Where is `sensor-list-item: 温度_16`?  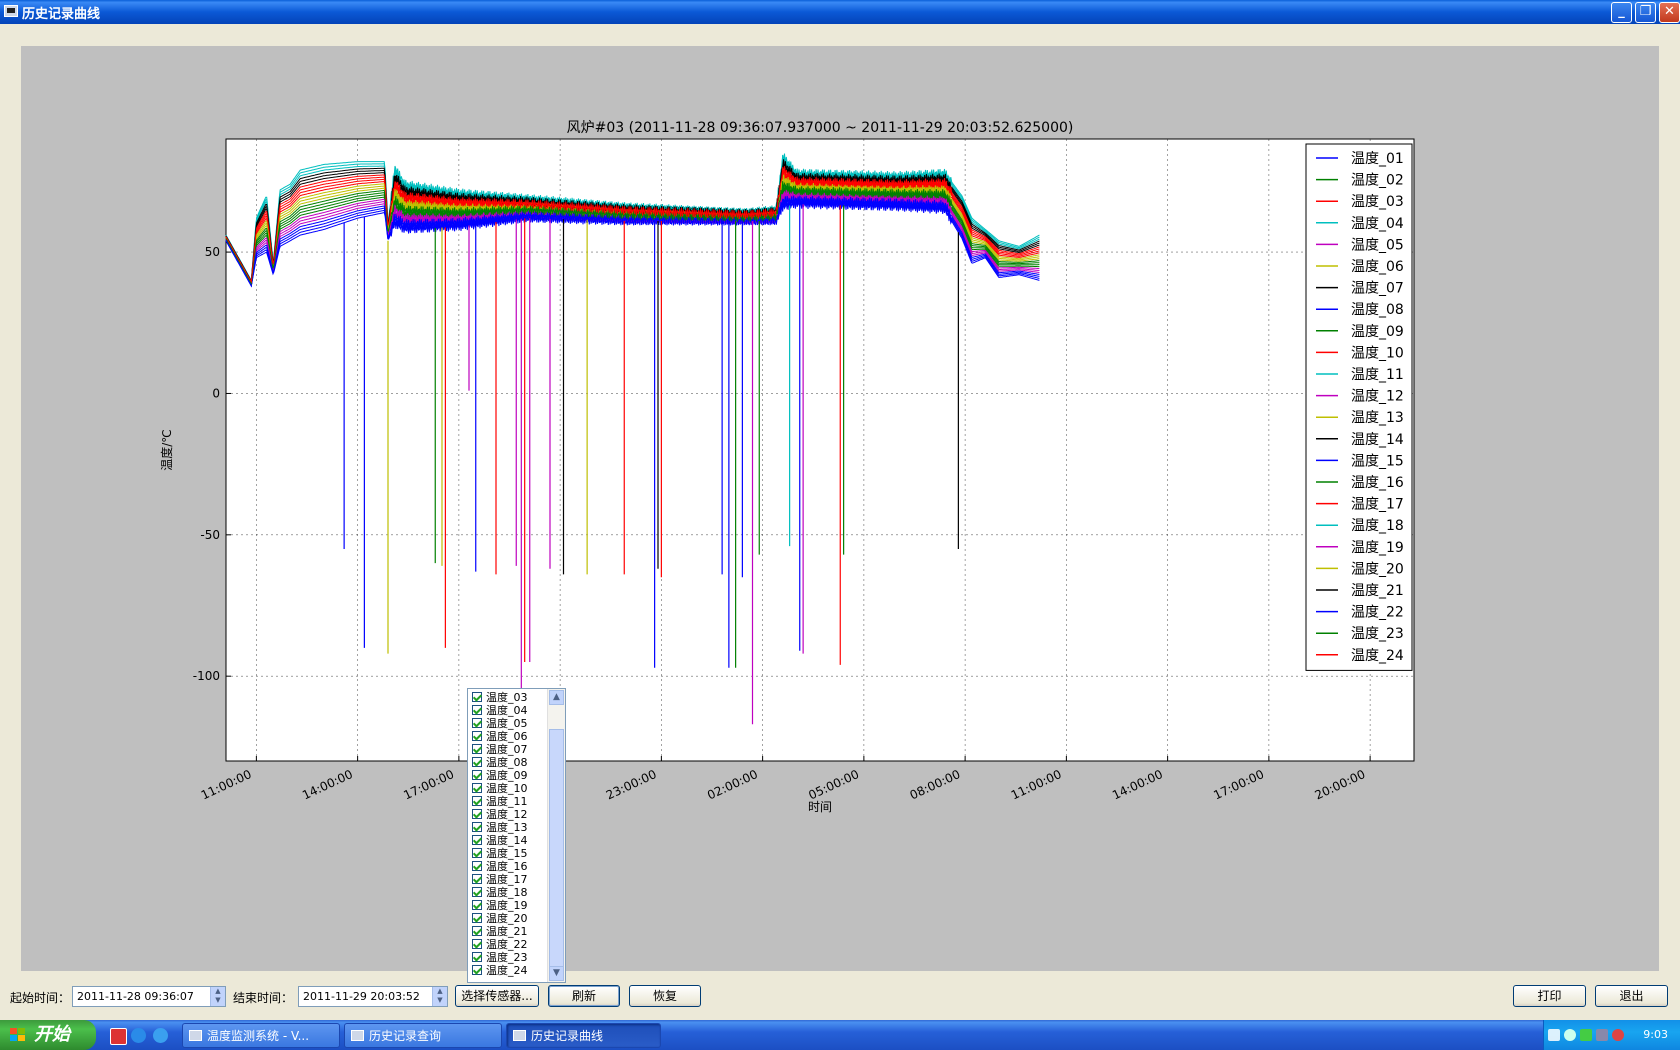 sensor-list-item: 温度_16 is located at coordinates (500, 866).